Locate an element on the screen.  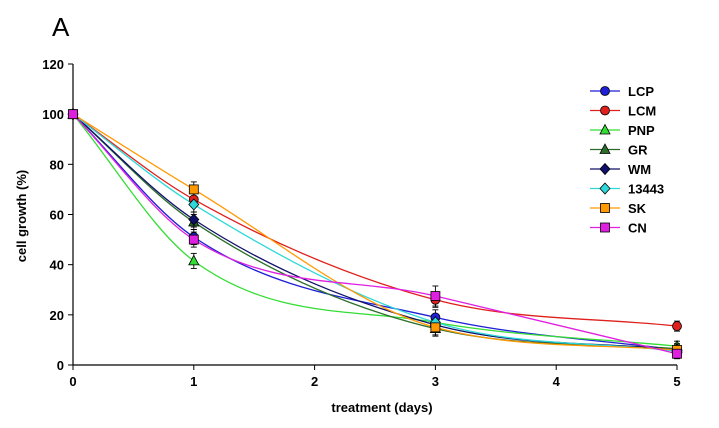
y-tick-label: 20 is located at coordinates (57, 315).